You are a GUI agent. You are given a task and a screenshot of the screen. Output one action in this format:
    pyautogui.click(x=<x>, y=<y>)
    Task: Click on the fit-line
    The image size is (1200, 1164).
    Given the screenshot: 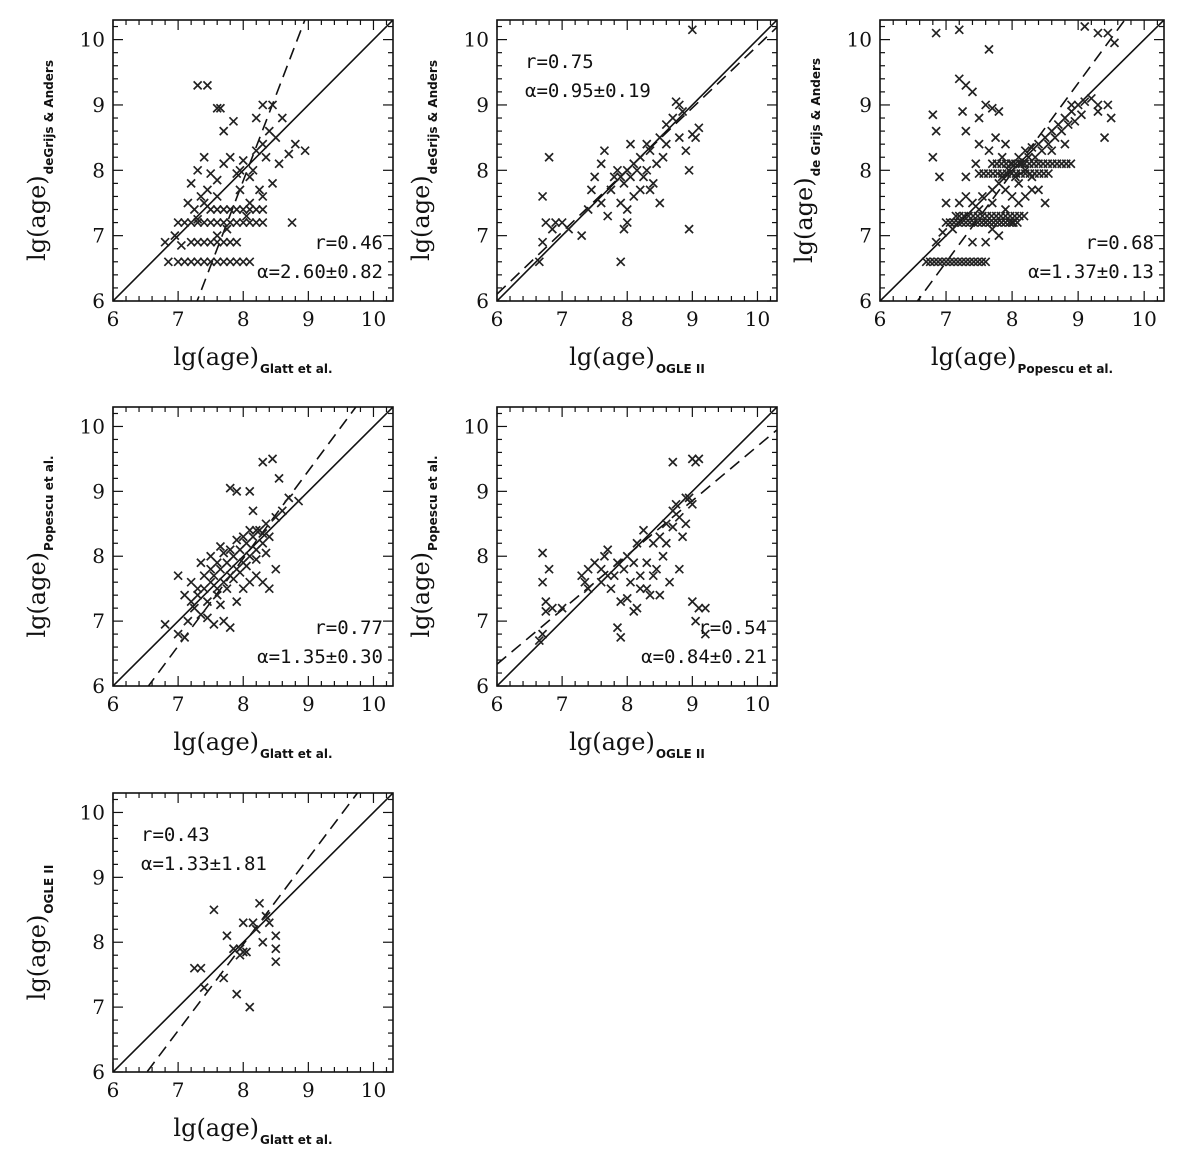 What is the action you would take?
    pyautogui.click(x=251, y=160)
    